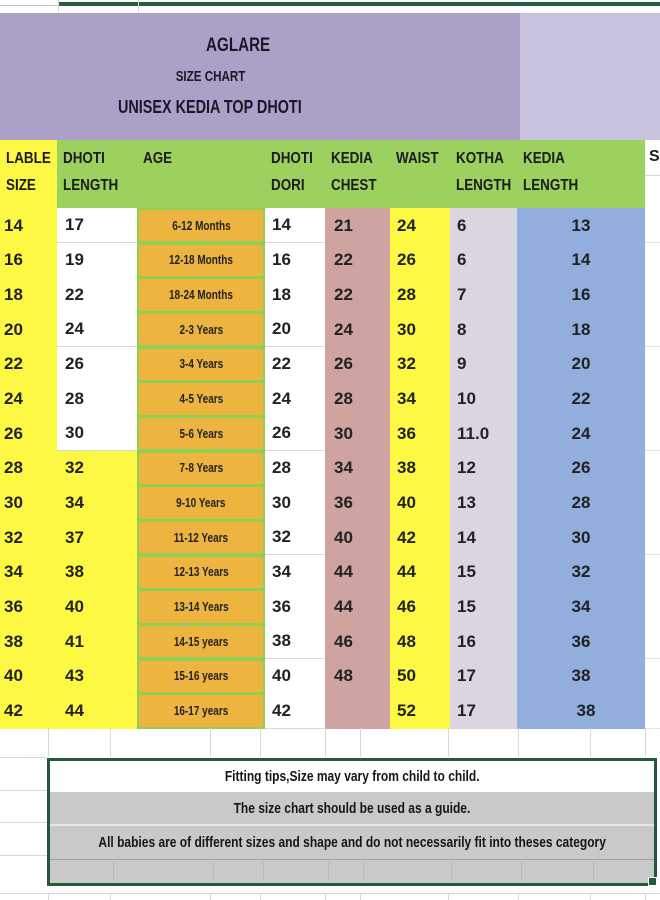 The width and height of the screenshot is (660, 900). What do you see at coordinates (295, 434) in the screenshot?
I see `cell-dhoti-dori: 26` at bounding box center [295, 434].